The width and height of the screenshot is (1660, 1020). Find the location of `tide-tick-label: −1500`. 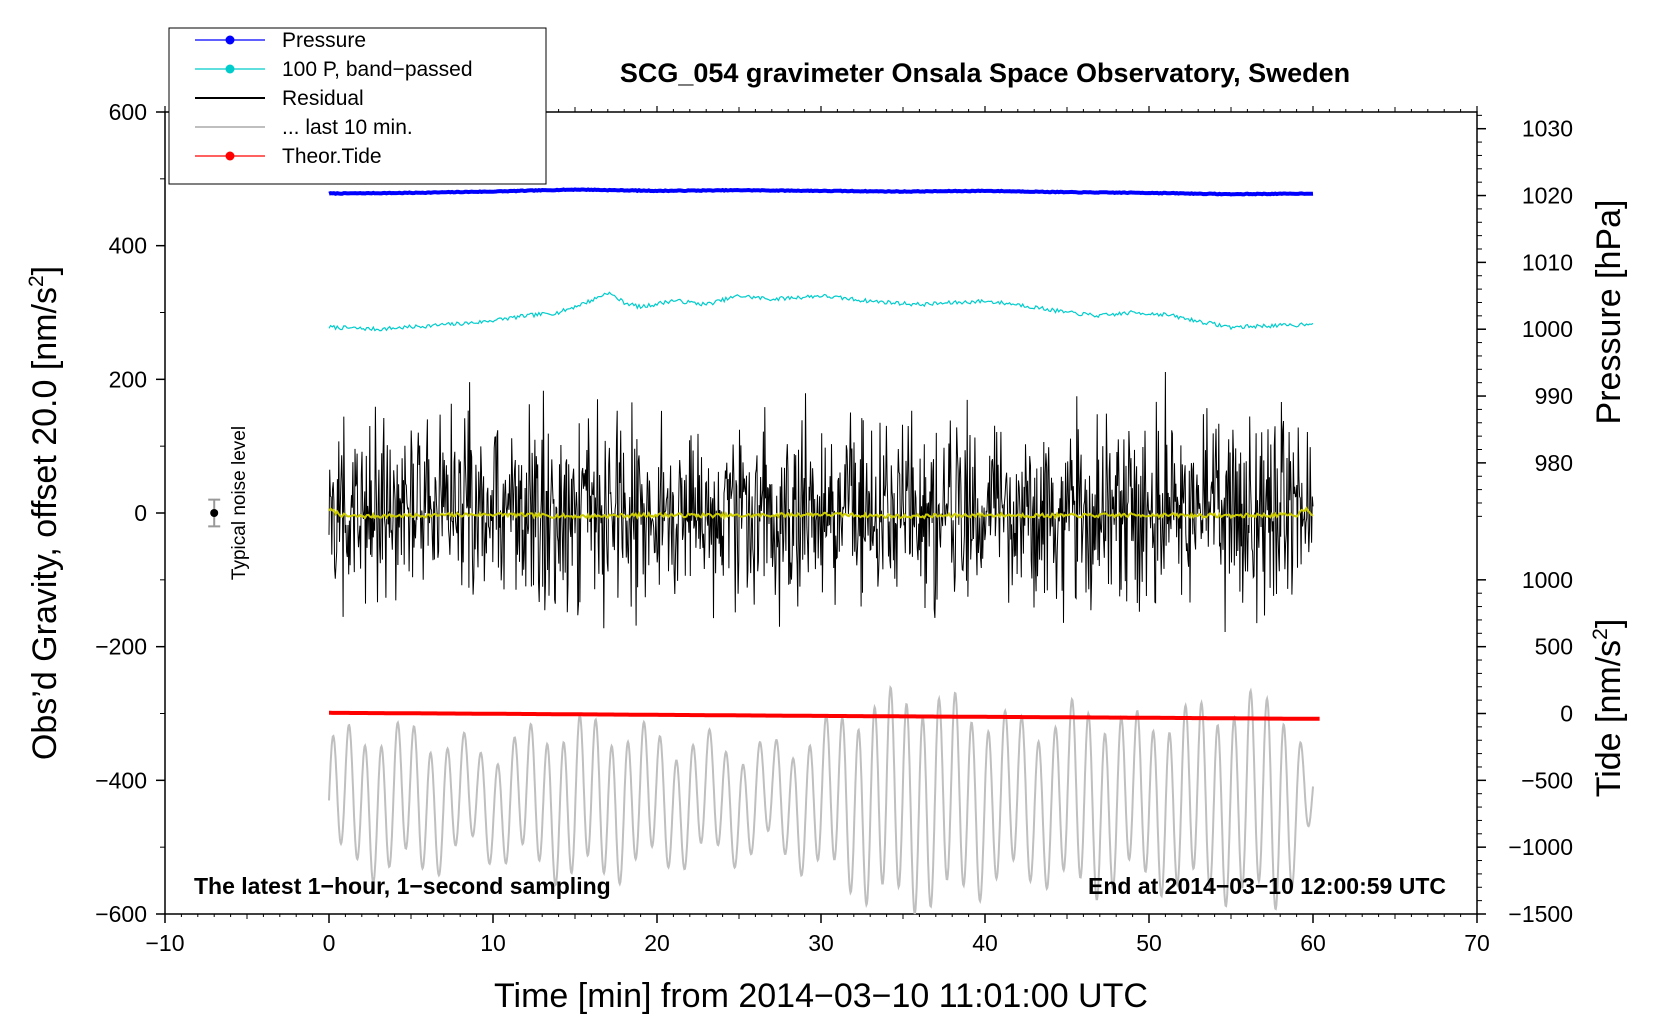

tide-tick-label: −1500 is located at coordinates (1540, 914).